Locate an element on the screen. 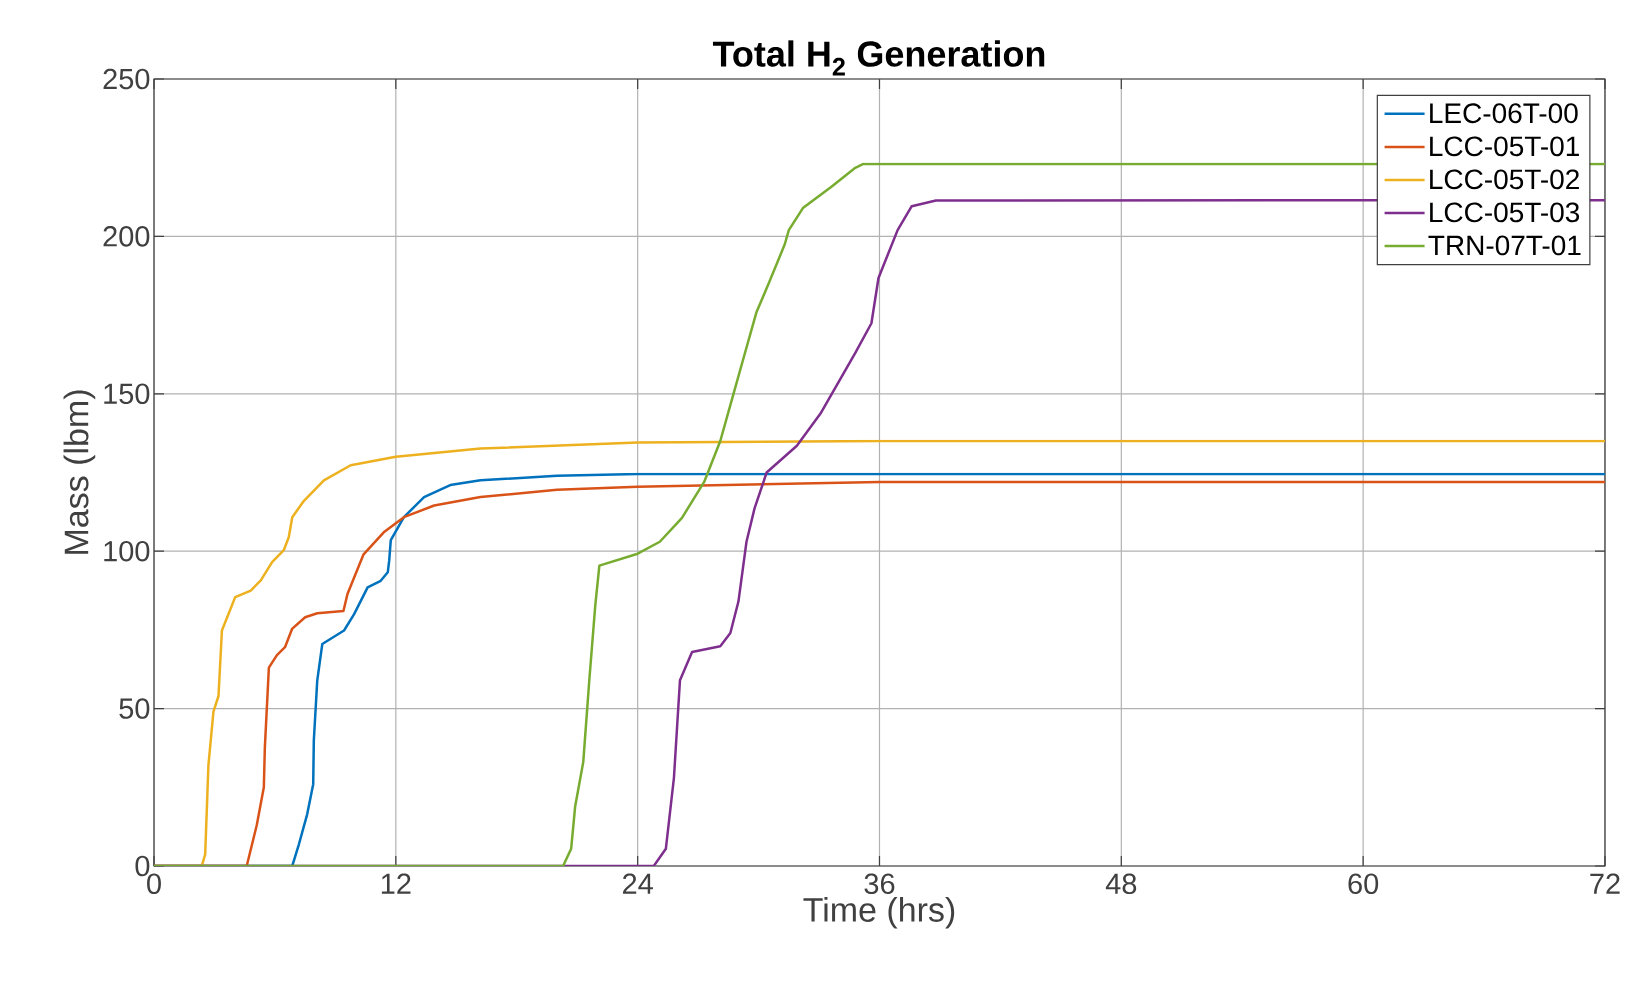  legend-label: LCC-05T-02 is located at coordinates (1504, 179).